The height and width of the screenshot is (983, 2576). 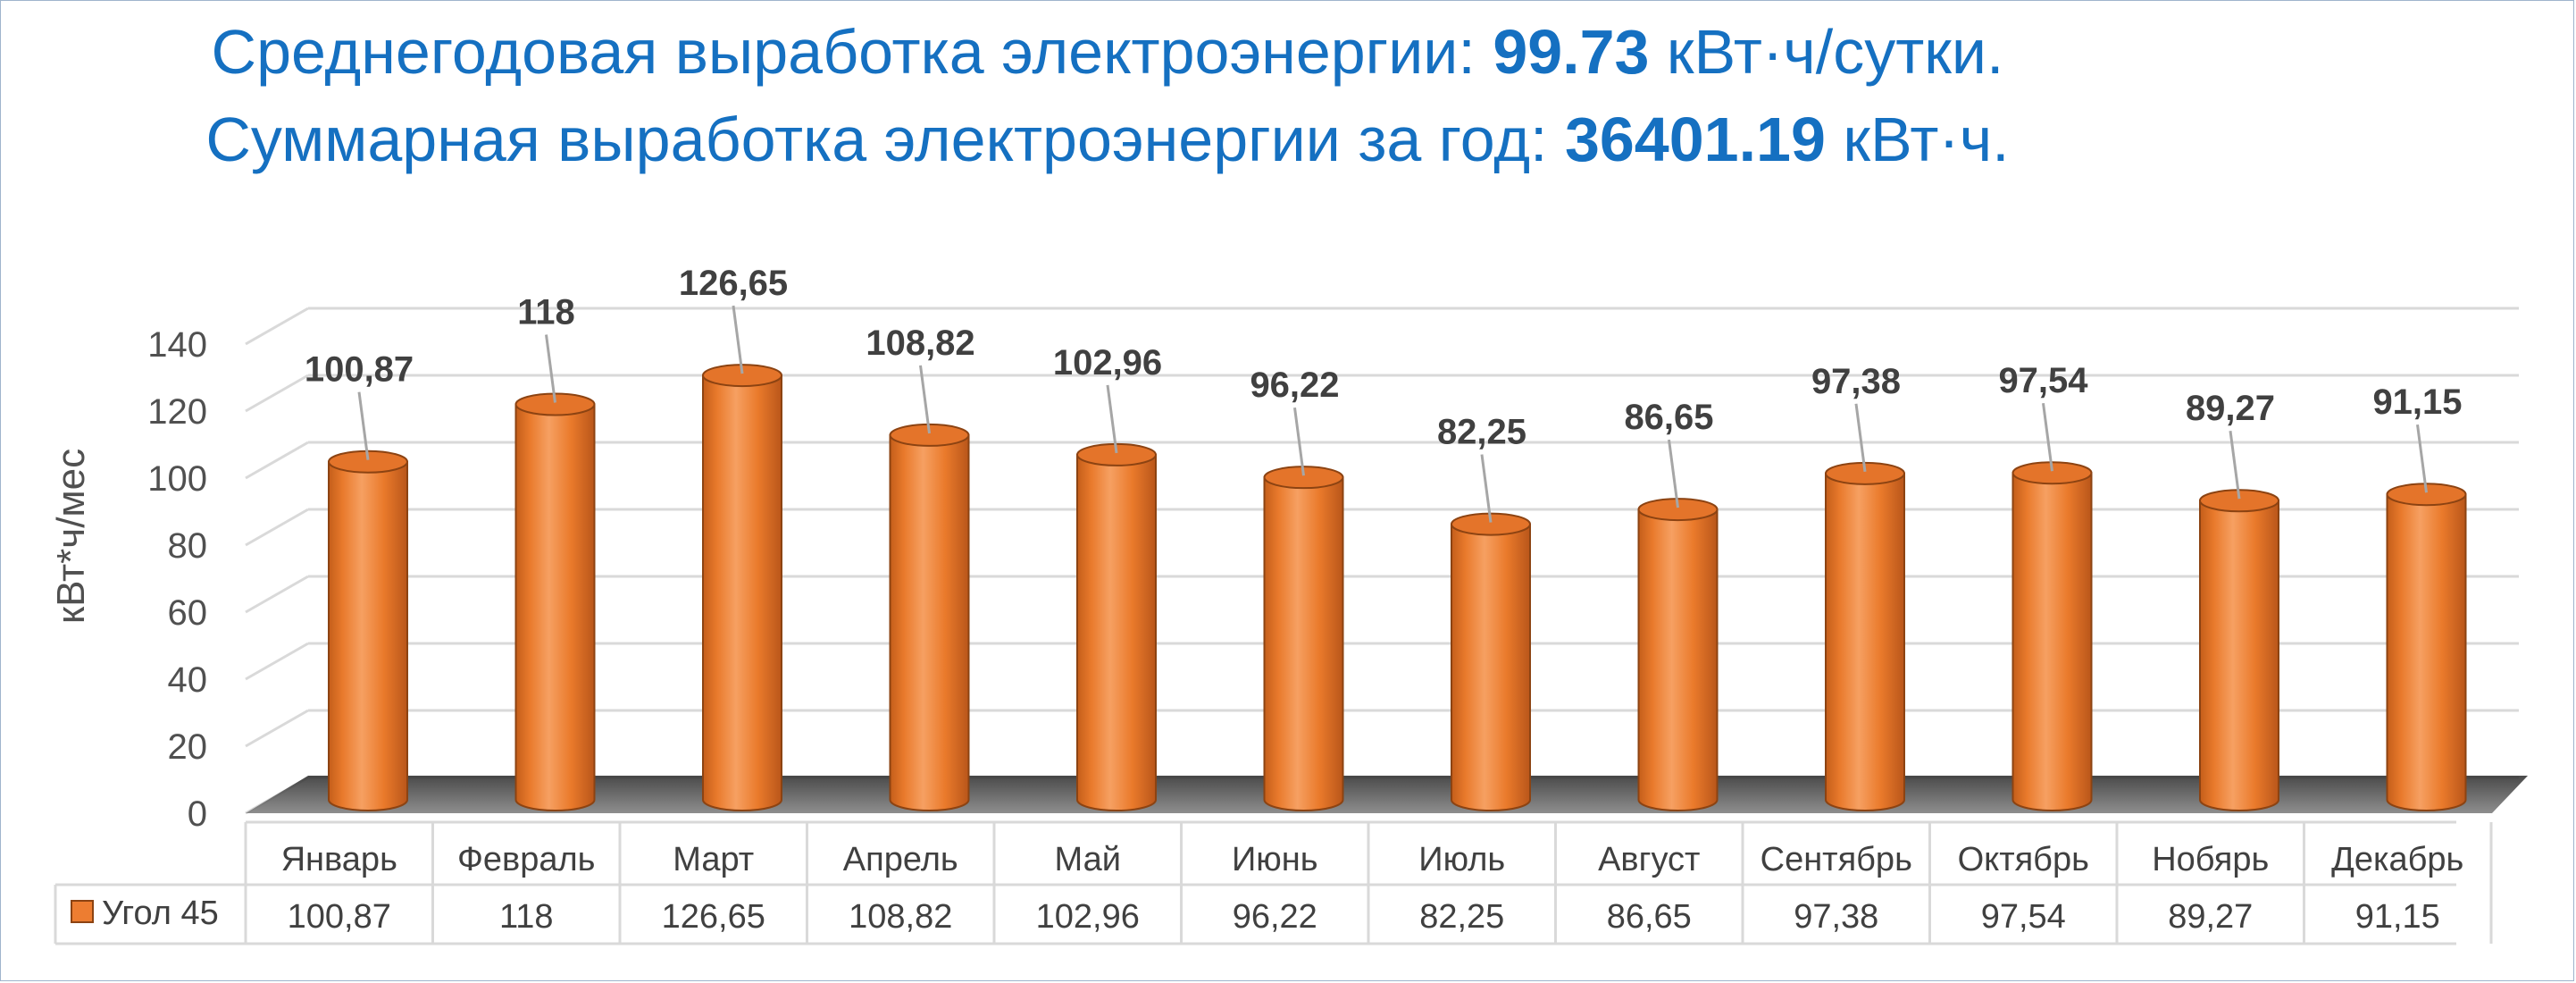 I want to click on category-label: Май, so click(x=1088, y=860).